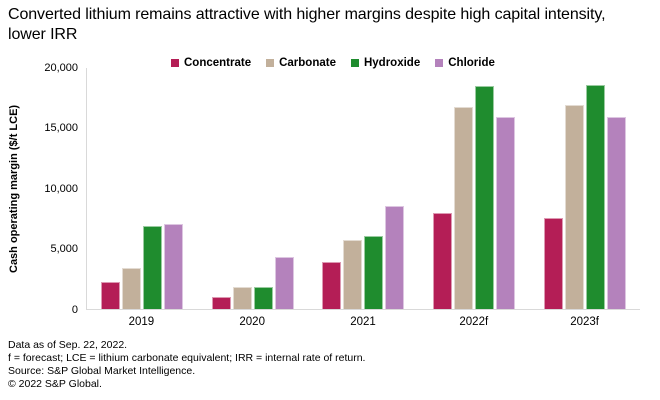 This screenshot has width=660, height=400. What do you see at coordinates (353, 274) in the screenshot?
I see `bar-carbonate-2021` at bounding box center [353, 274].